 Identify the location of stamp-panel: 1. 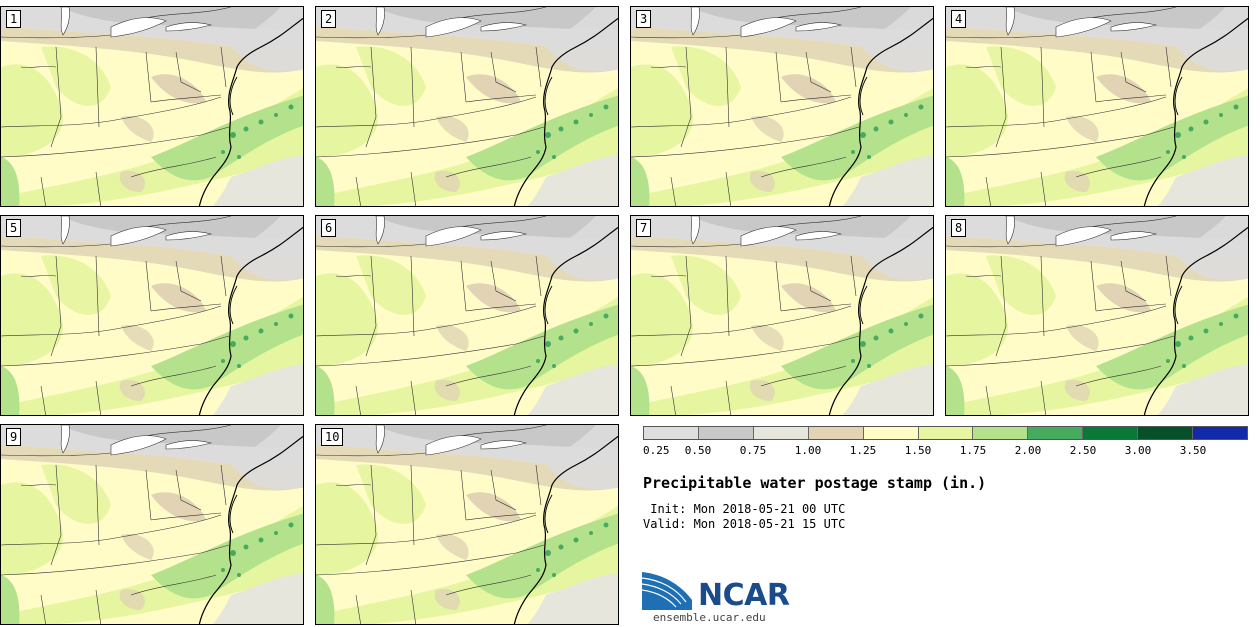
(152, 106).